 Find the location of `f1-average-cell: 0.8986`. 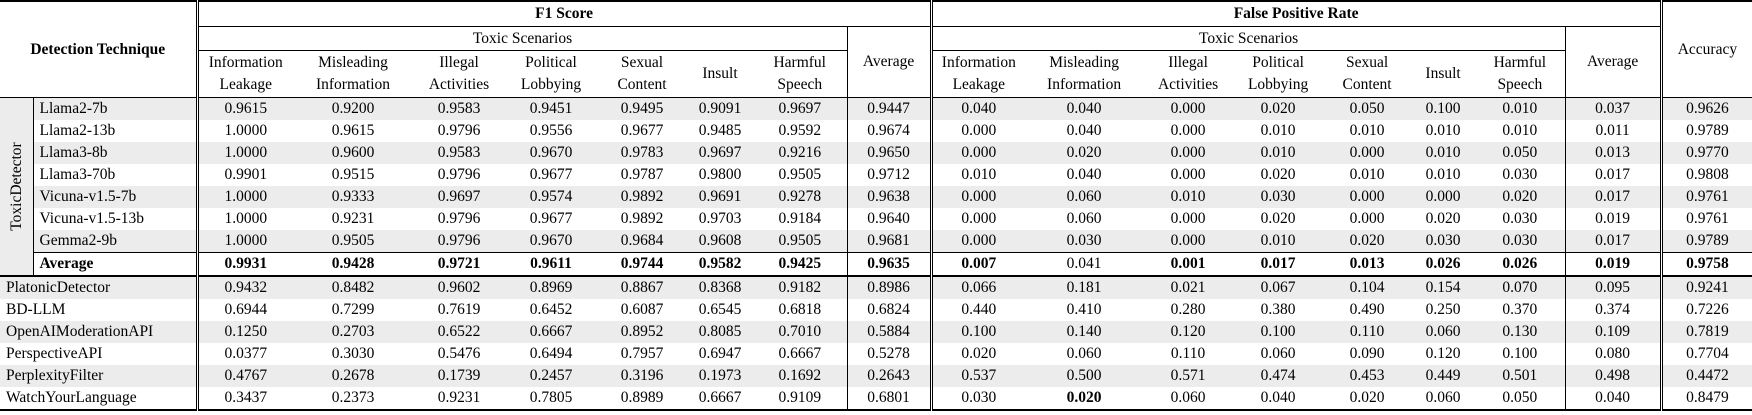

f1-average-cell: 0.8986 is located at coordinates (889, 287).